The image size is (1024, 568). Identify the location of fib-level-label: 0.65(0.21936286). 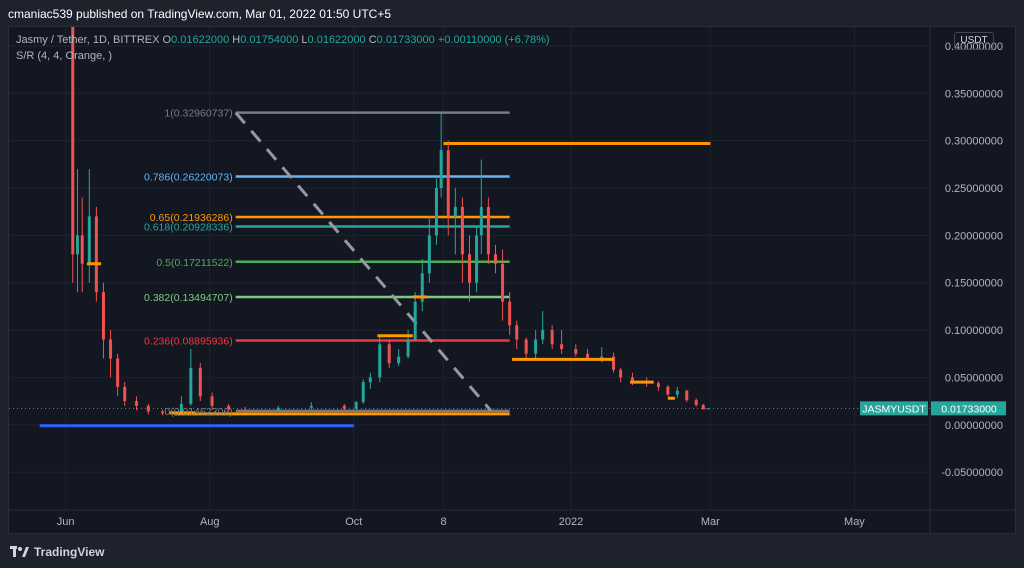
(191, 218).